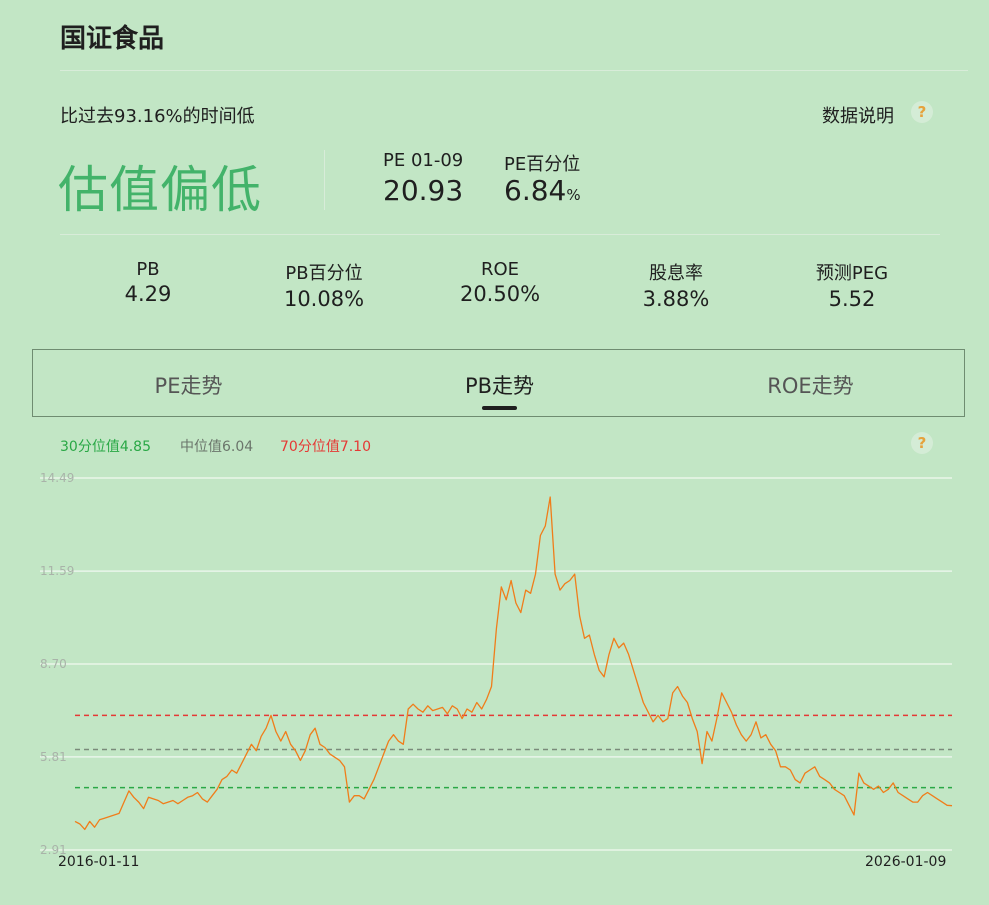  I want to click on trend-tabs: PE走势 PB走势 ROE走势, so click(498, 383).